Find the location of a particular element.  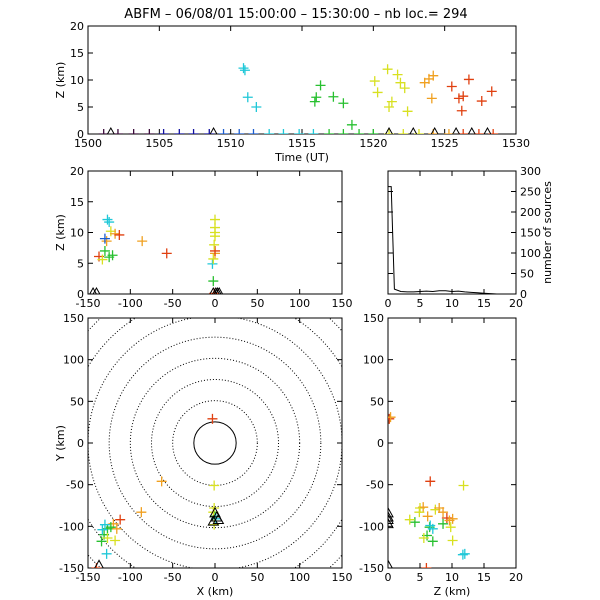

y-tick-label: -150 is located at coordinates (371, 568).